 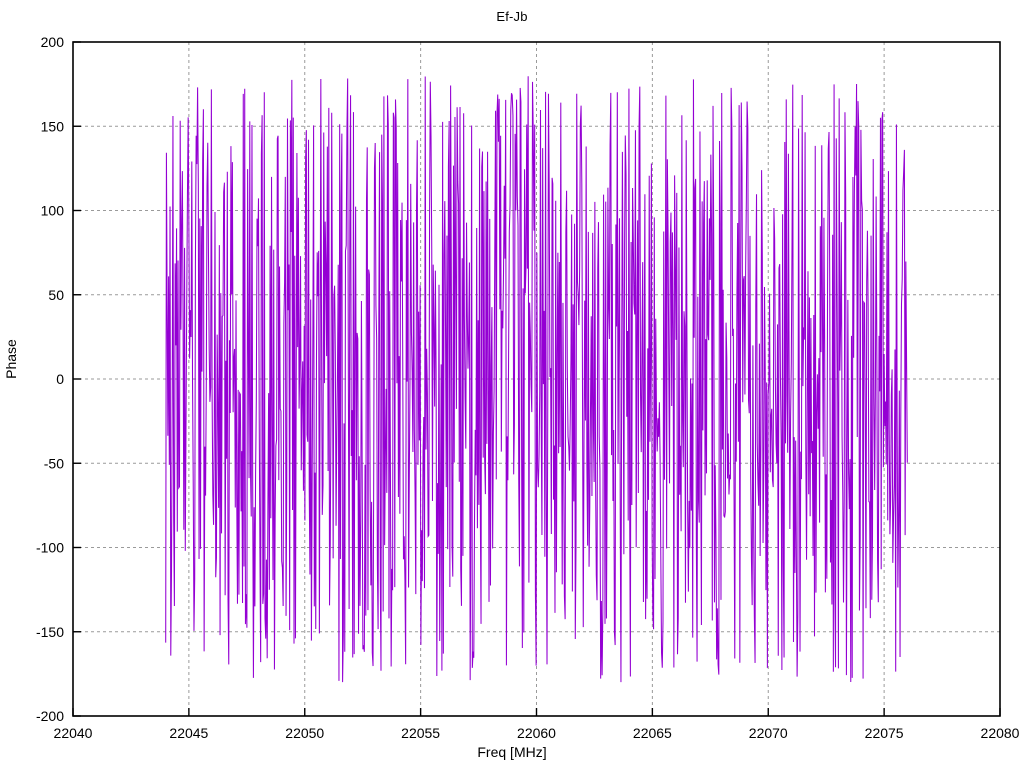 What do you see at coordinates (53, 42) in the screenshot?
I see `y-tick-label: 200` at bounding box center [53, 42].